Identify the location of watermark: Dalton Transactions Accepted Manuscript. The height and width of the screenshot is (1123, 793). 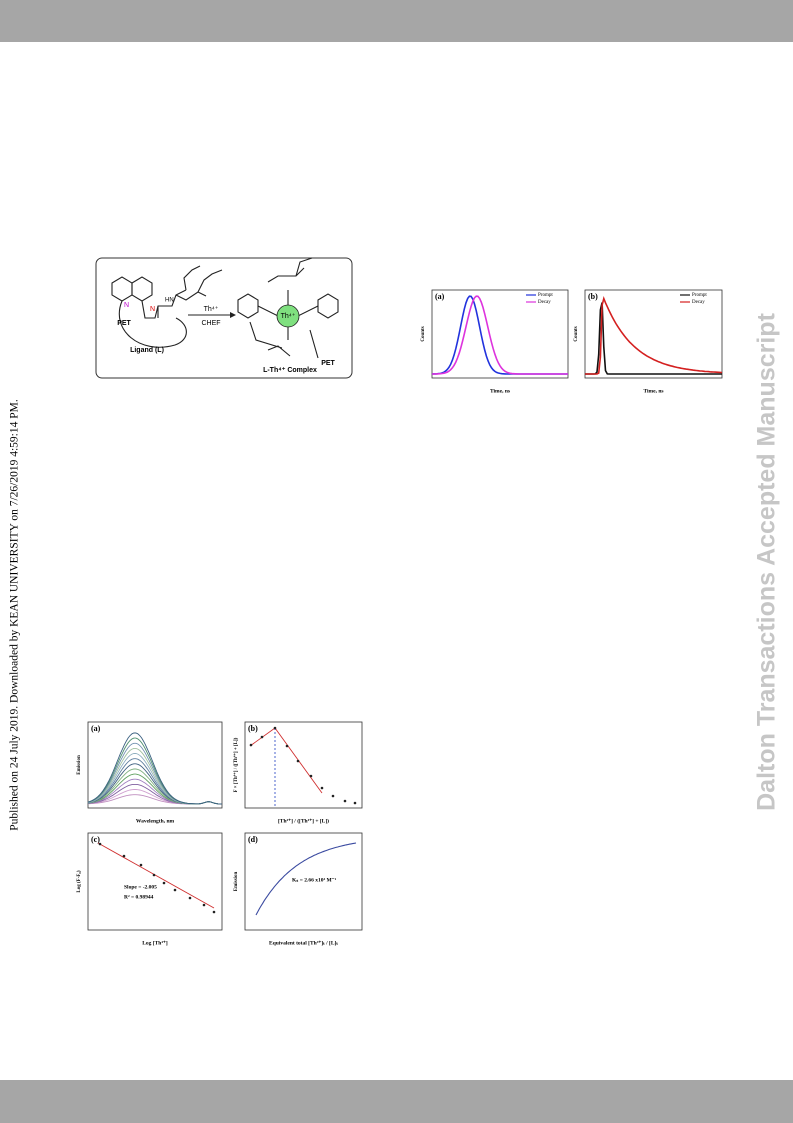
(767, 561).